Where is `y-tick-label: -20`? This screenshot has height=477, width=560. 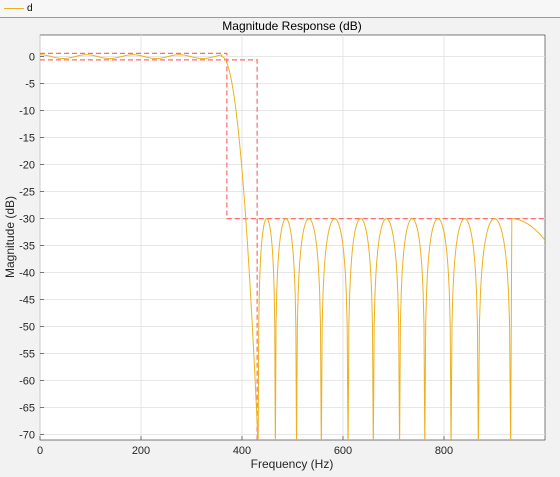 y-tick-label: -20 is located at coordinates (27, 166).